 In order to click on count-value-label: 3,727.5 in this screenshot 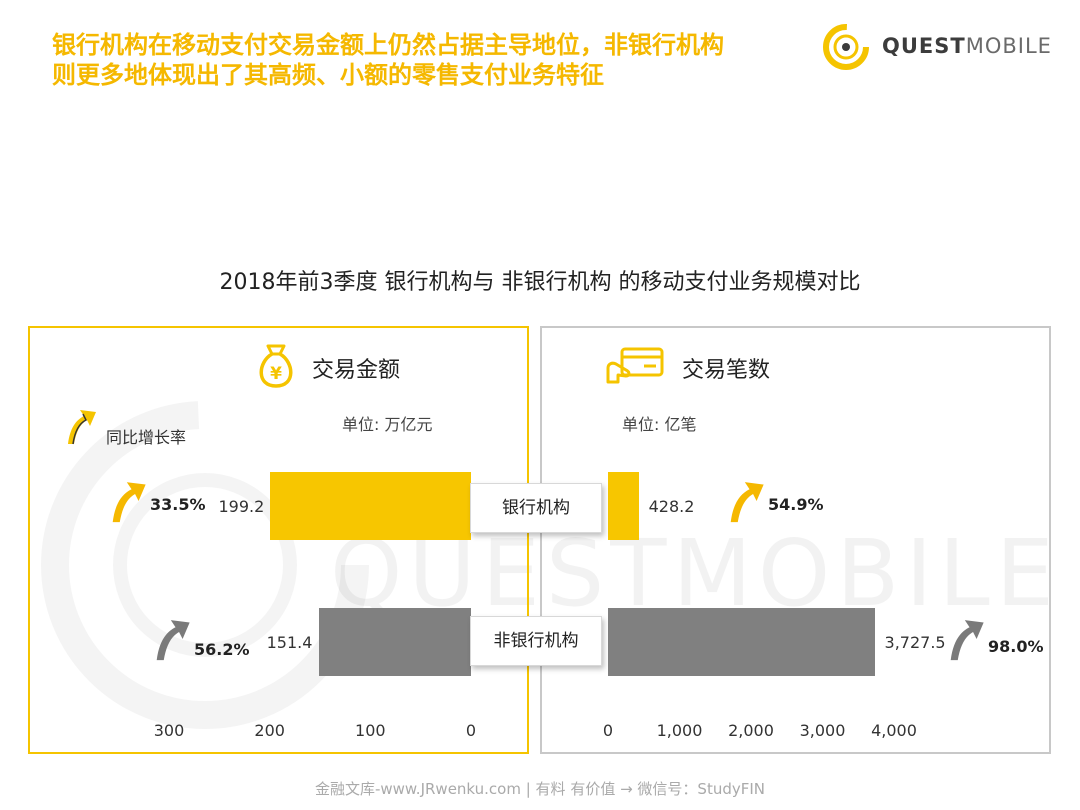, I will do `click(915, 642)`.